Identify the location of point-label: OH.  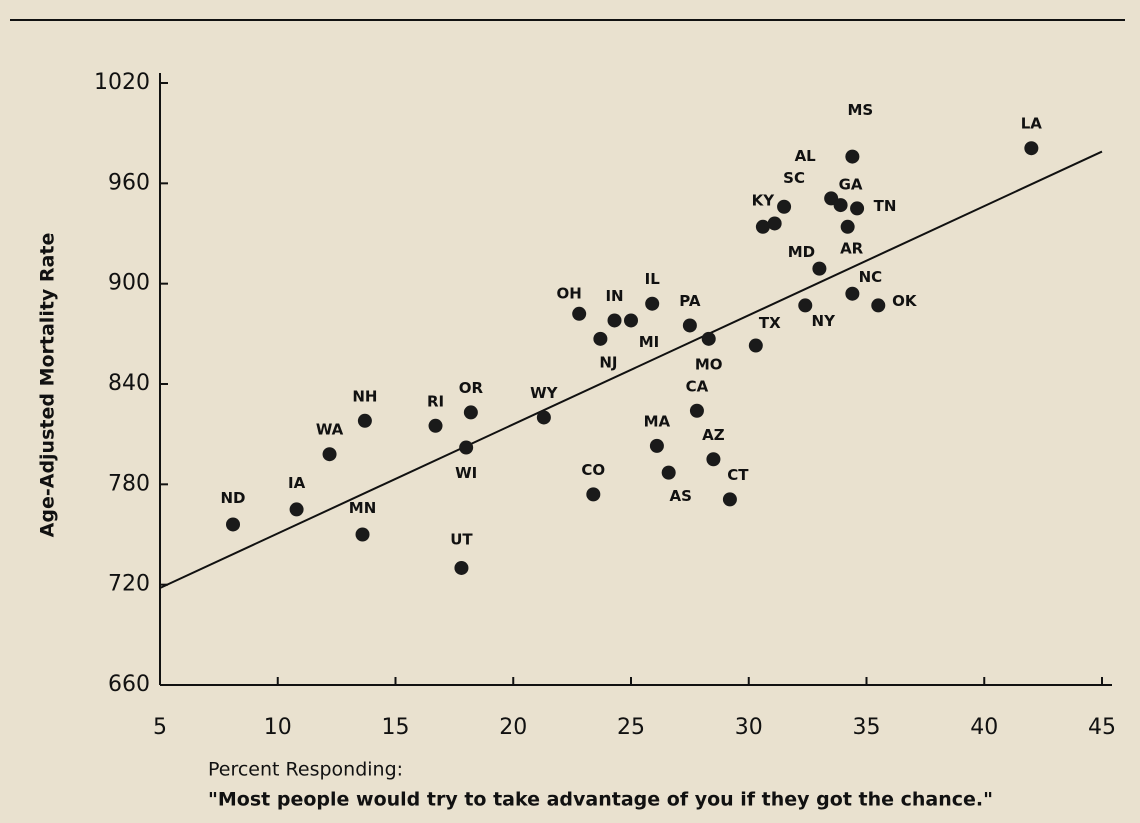
(569, 293).